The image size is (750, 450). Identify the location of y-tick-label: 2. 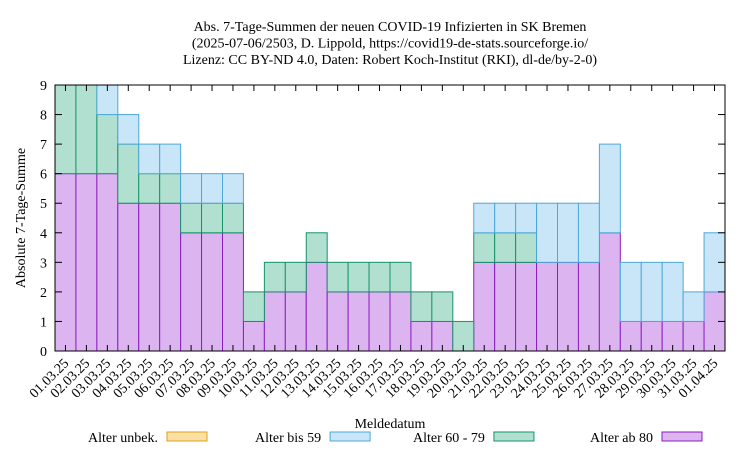
(43, 293).